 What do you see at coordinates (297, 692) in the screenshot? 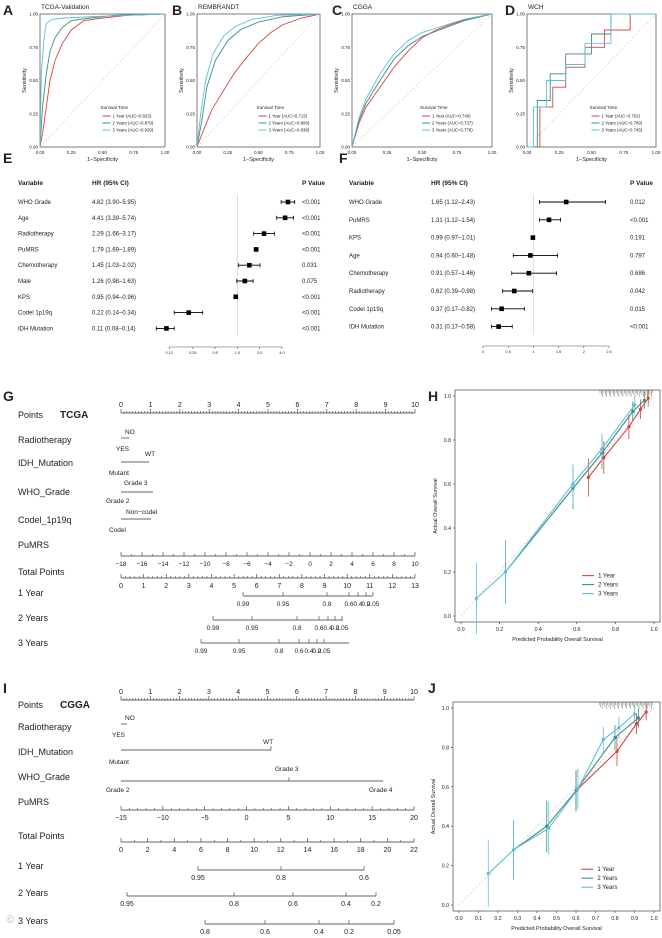
I see `nomo-I-points-label: 6` at bounding box center [297, 692].